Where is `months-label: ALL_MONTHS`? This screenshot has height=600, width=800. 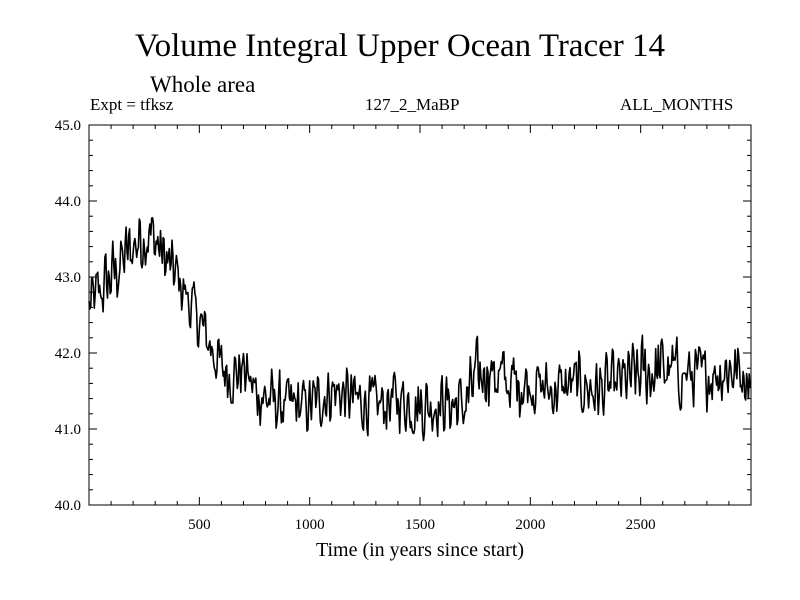 months-label: ALL_MONTHS is located at coordinates (677, 104).